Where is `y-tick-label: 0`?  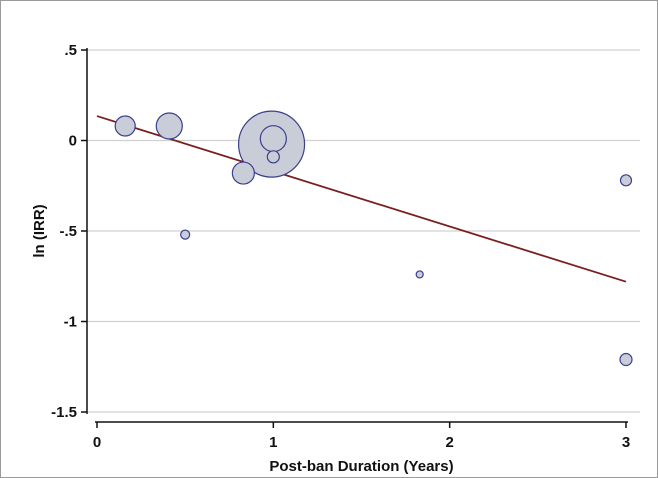 y-tick-label: 0 is located at coordinates (73, 141).